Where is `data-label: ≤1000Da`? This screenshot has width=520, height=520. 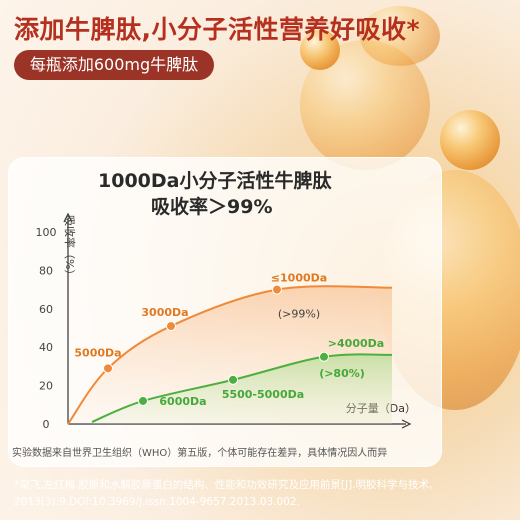 data-label: ≤1000Da is located at coordinates (299, 278).